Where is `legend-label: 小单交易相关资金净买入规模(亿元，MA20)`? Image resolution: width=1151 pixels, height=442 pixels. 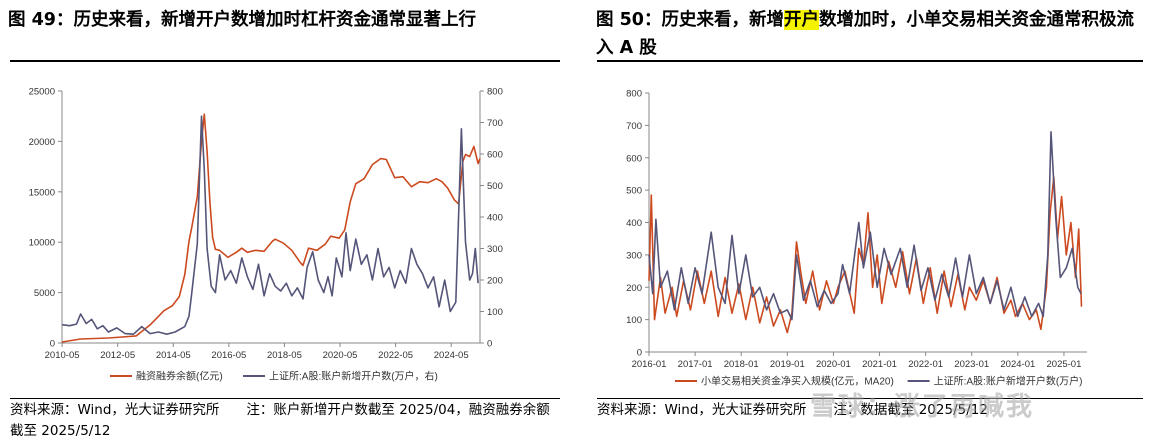 legend-label: 小单交易相关资金净买入规模(亿元，MA20) is located at coordinates (797, 381).